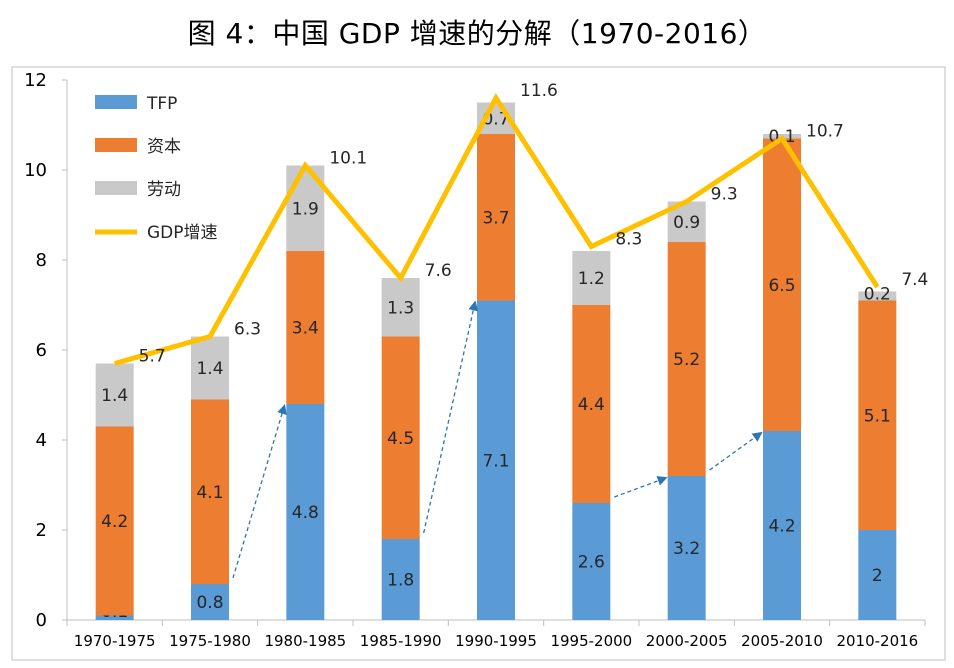 The height and width of the screenshot is (668, 954). Describe the element at coordinates (164, 147) in the screenshot. I see `legend-label: 资本` at that location.